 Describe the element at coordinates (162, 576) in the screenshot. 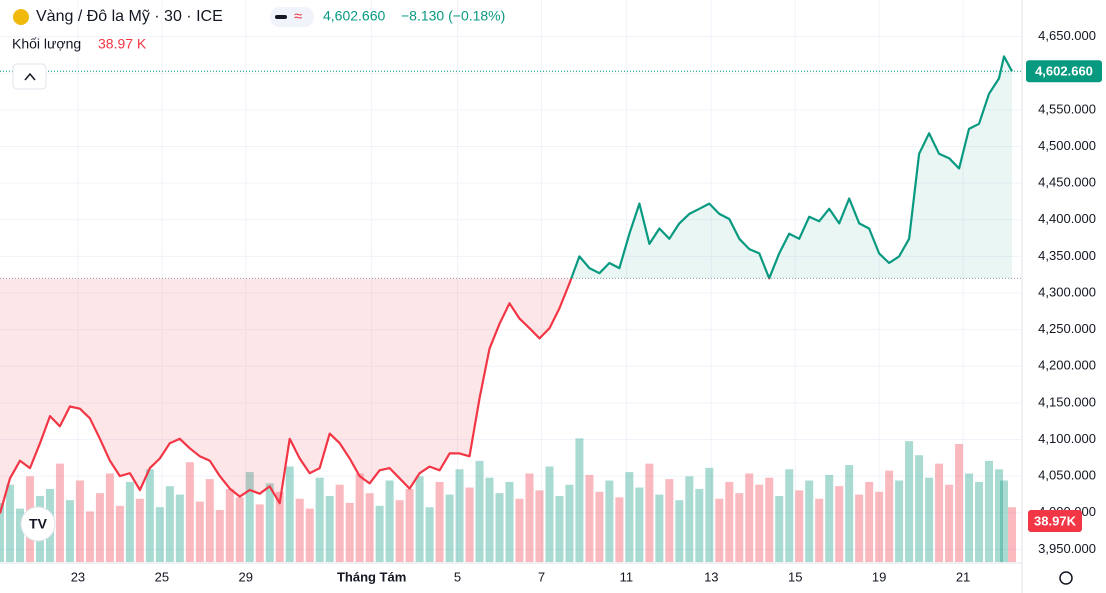

I see `x-tick-label: 25` at that location.